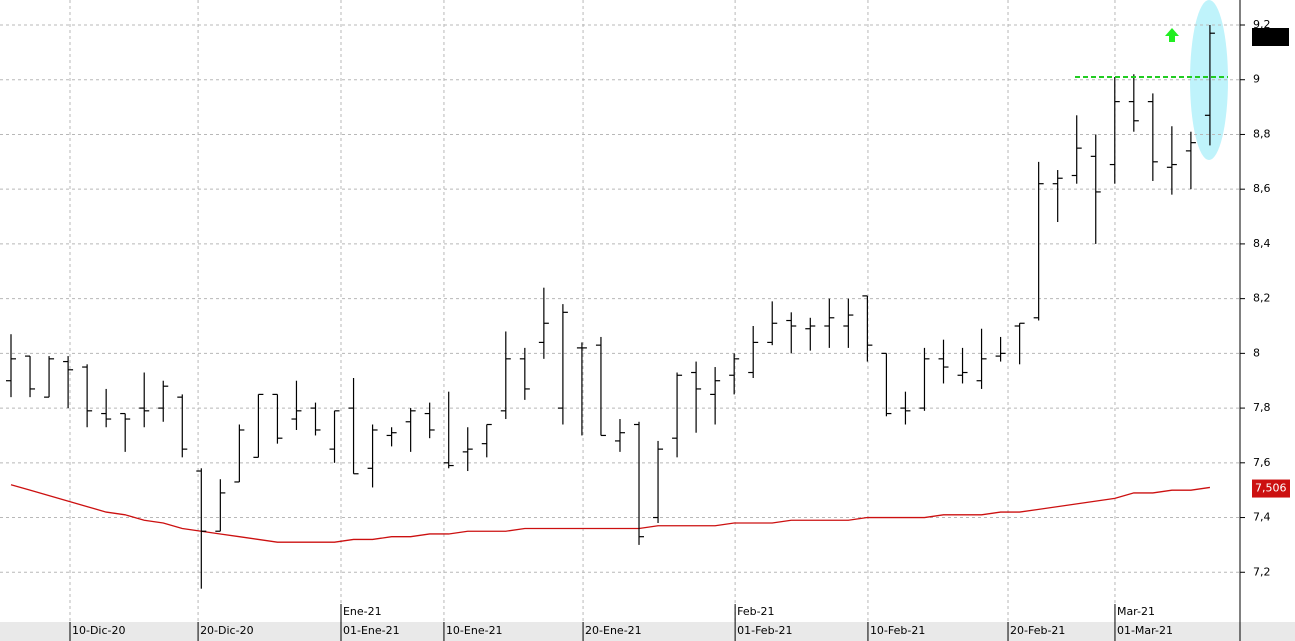  What do you see at coordinates (1256, 79) in the screenshot?
I see `y-tick-label: 9` at bounding box center [1256, 79].